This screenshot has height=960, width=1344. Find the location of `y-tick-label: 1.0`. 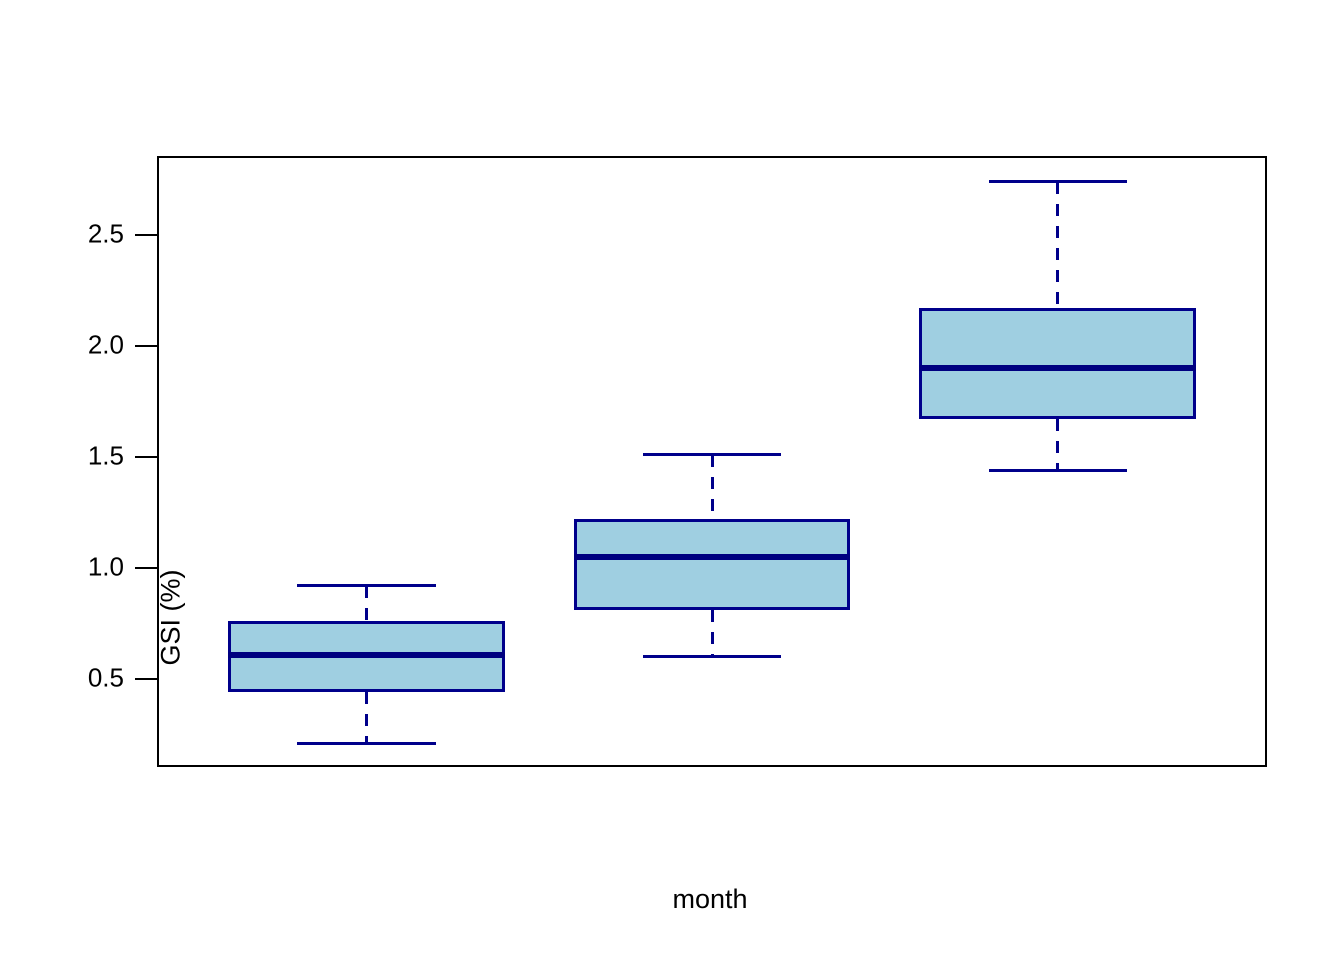

y-tick-label: 1.0 is located at coordinates (105, 566).